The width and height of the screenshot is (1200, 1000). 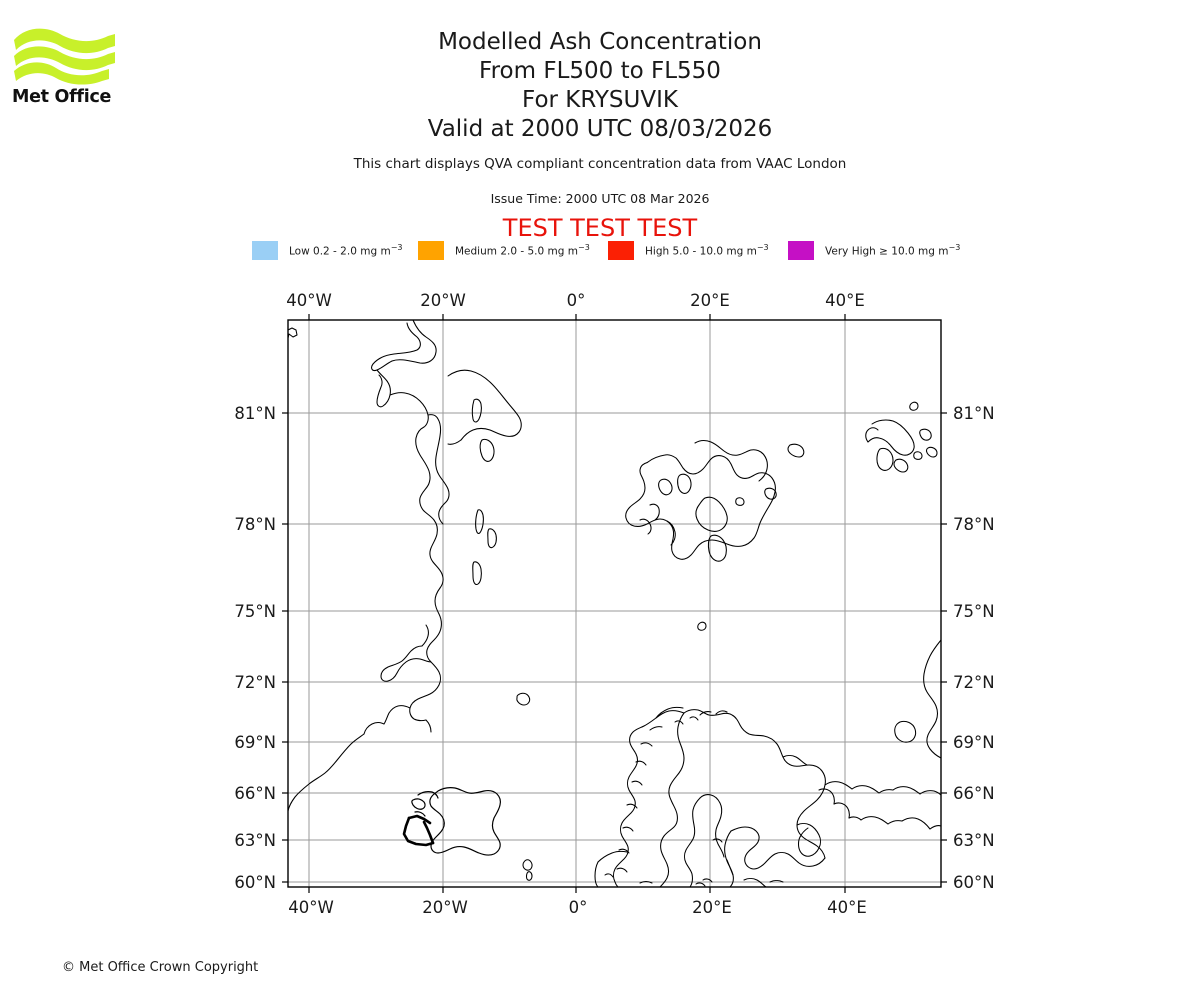 What do you see at coordinates (847, 907) in the screenshot?
I see `lon-label-bottom-4: 40°E` at bounding box center [847, 907].